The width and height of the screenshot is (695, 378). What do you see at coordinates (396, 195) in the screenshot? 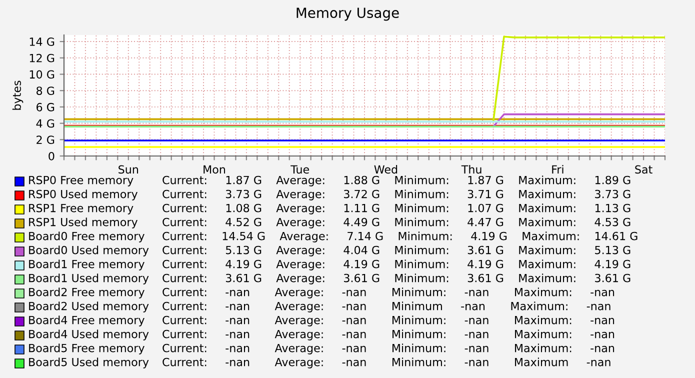
I see `text: Current: 3.73 G Average: 3.72 G Minimum: 3.71 G Maximum: 3.73 G` at bounding box center [396, 195].